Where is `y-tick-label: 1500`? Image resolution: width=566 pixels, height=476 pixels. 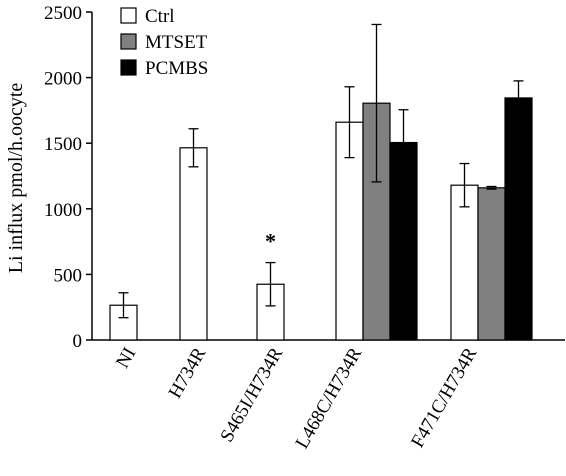 y-tick-label: 1500 is located at coordinates (63, 144).